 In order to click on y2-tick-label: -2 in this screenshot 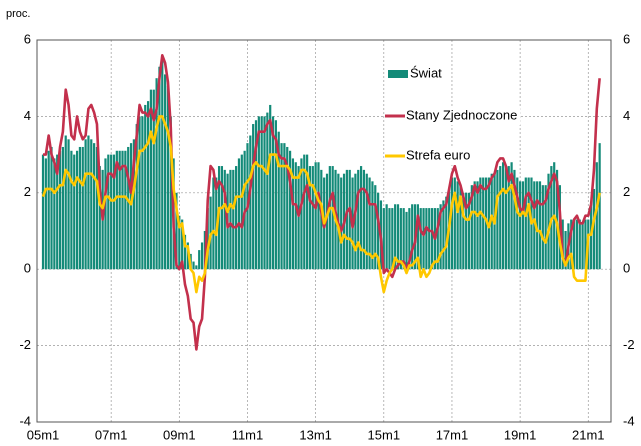, I will do `click(629, 344)`.